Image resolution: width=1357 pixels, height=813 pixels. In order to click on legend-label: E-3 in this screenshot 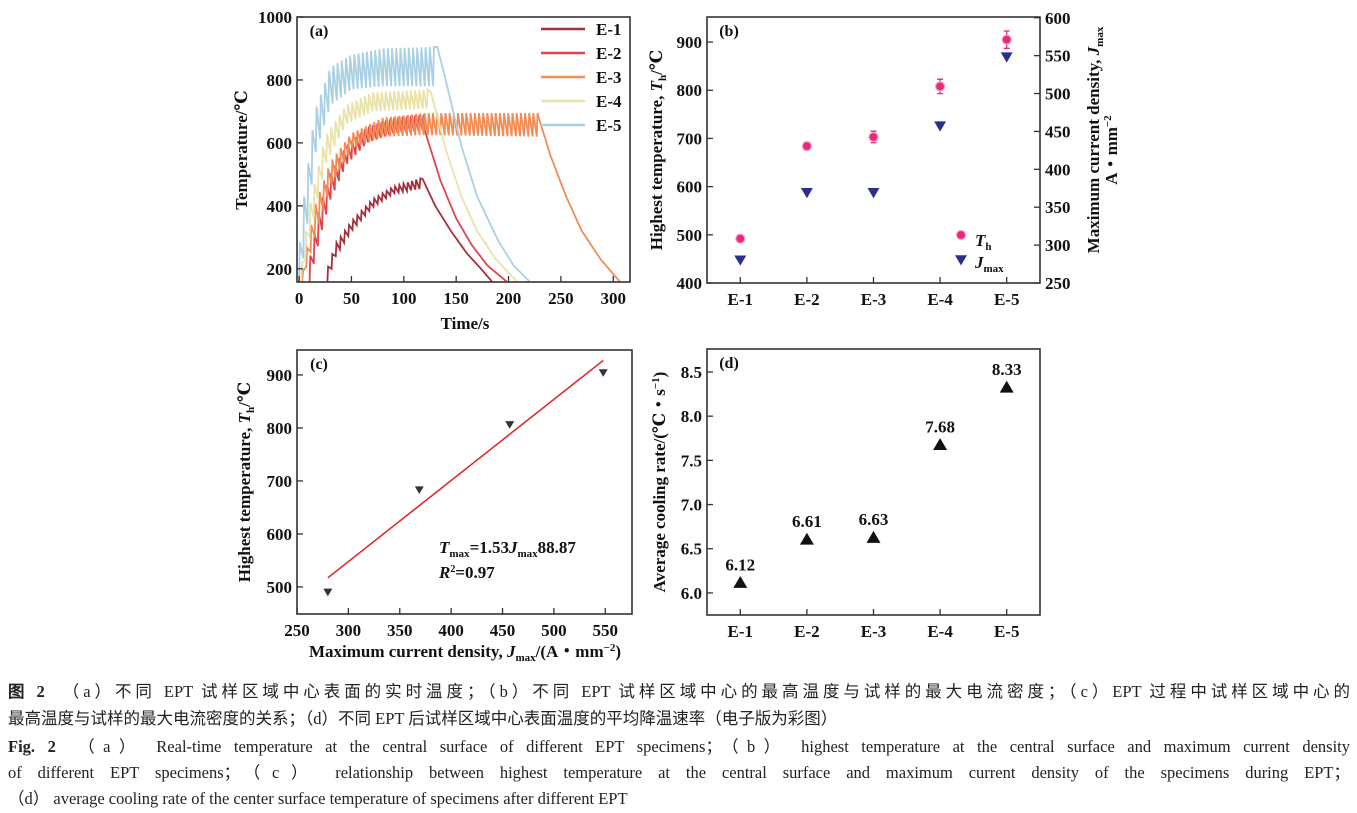, I will do `click(609, 77)`.